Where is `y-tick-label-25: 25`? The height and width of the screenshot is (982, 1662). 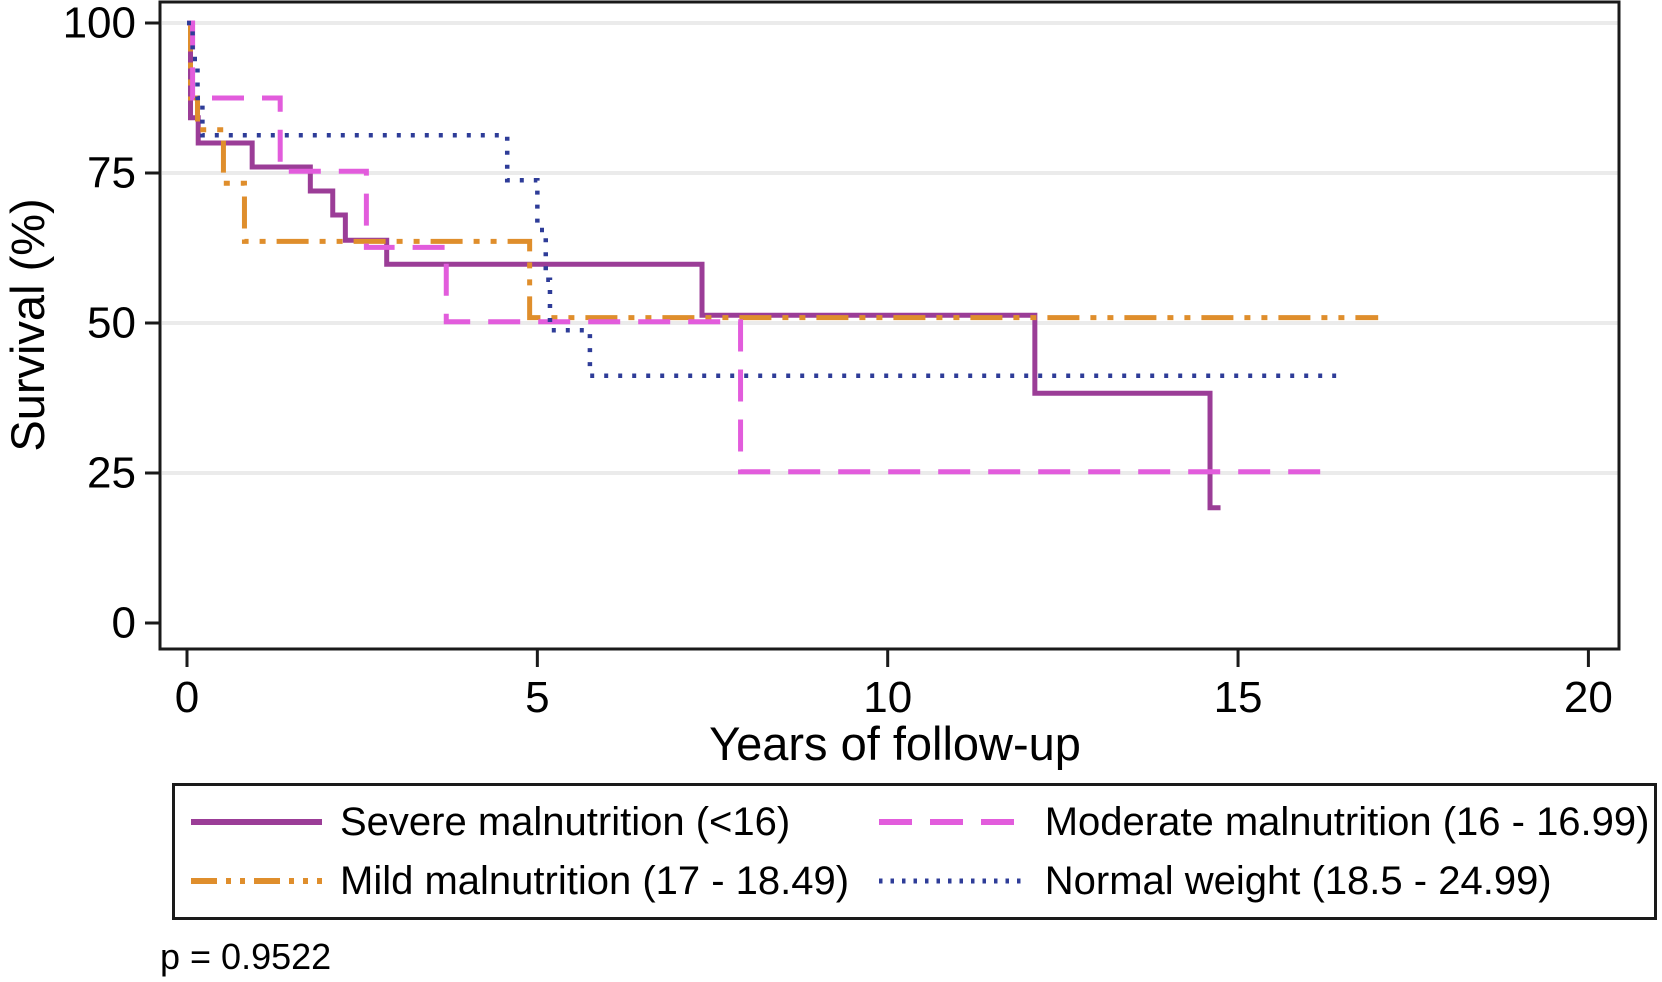
y-tick-label-25: 25 is located at coordinates (111, 473).